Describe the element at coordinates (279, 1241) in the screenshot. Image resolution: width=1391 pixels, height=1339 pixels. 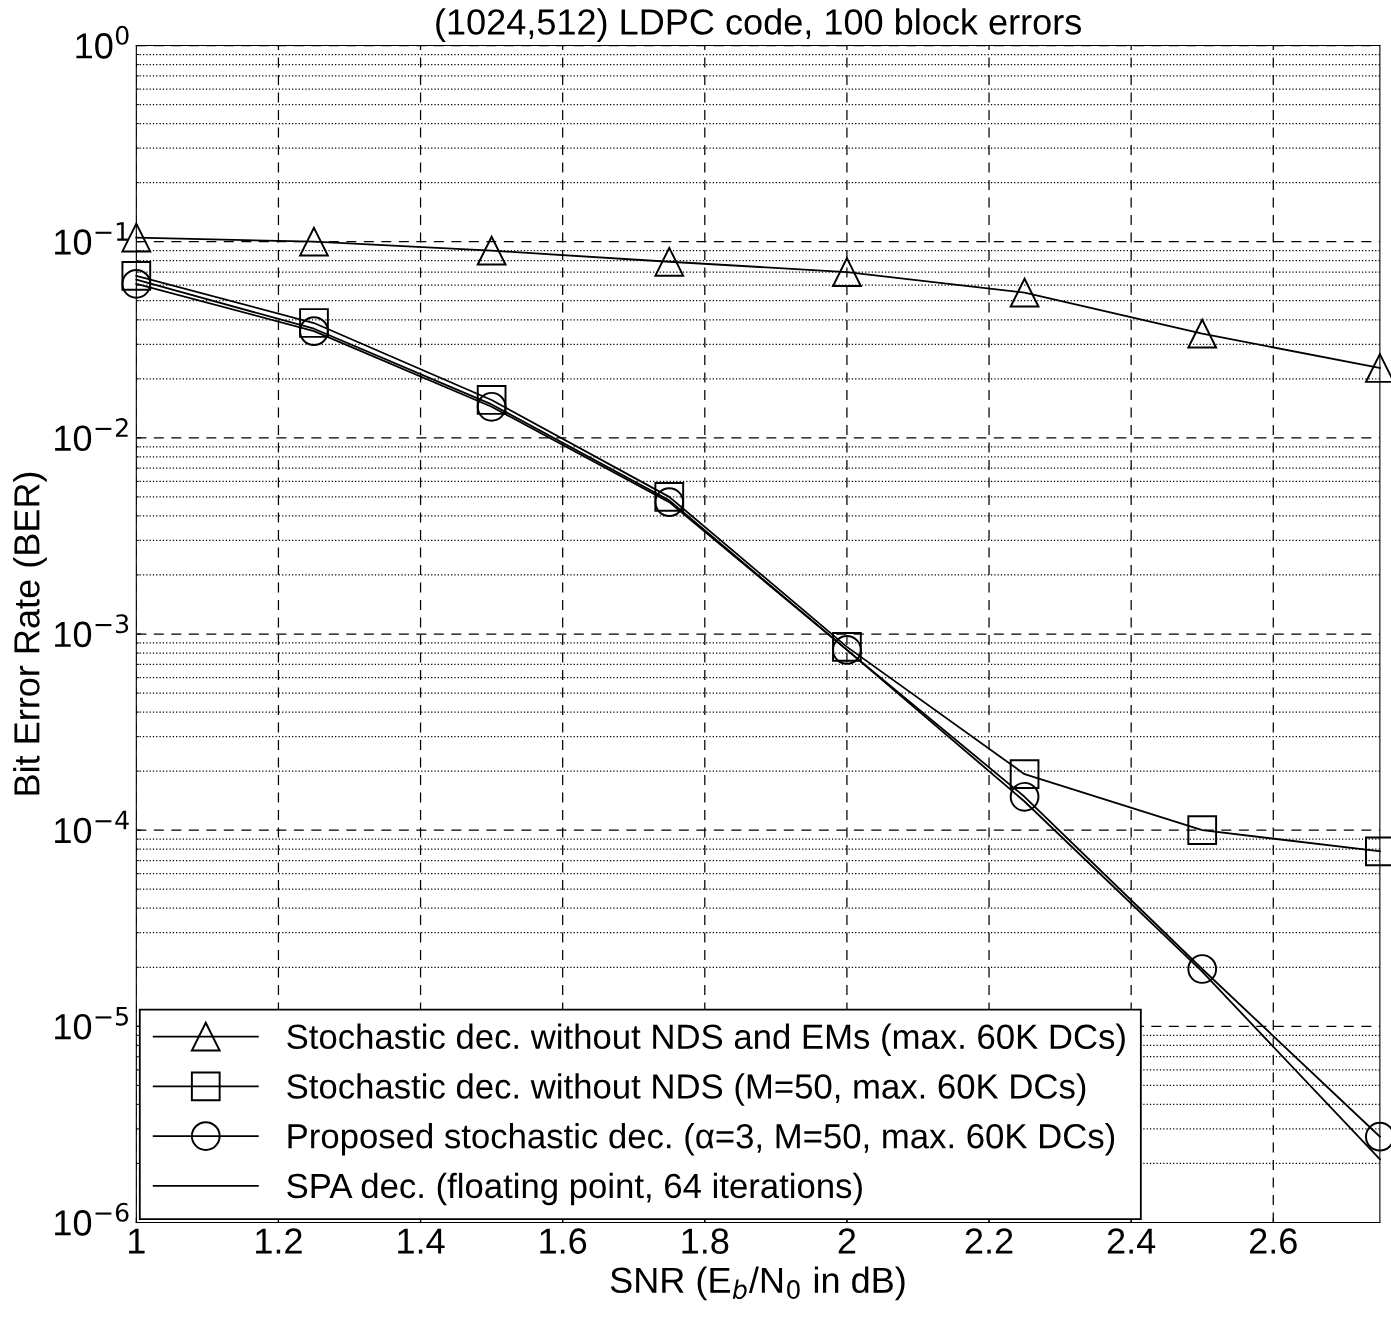
I see `x-tick-label: 1.2` at that location.